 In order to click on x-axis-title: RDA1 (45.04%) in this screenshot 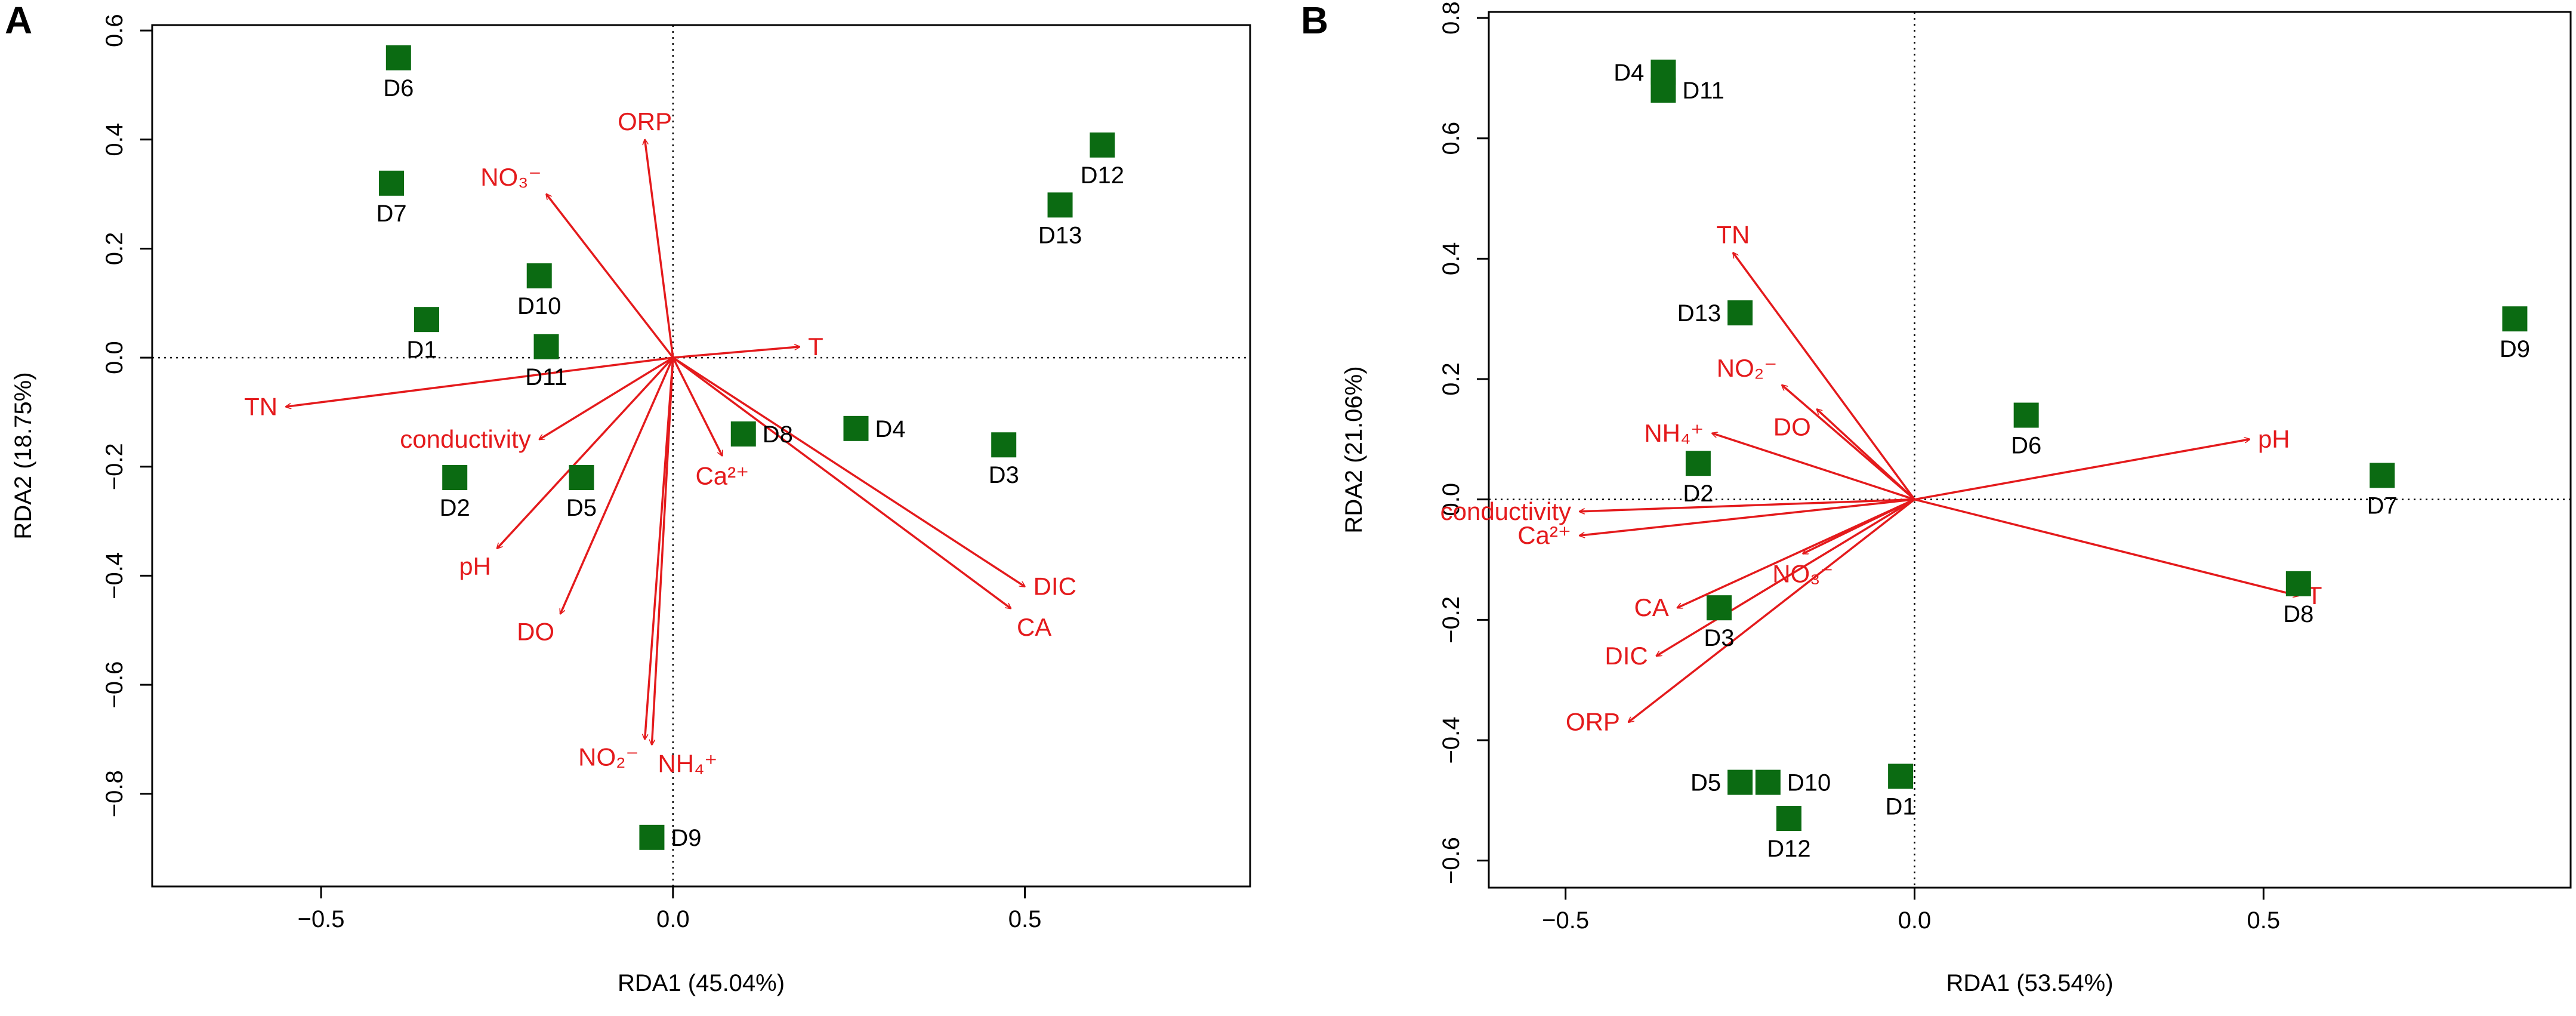, I will do `click(701, 983)`.